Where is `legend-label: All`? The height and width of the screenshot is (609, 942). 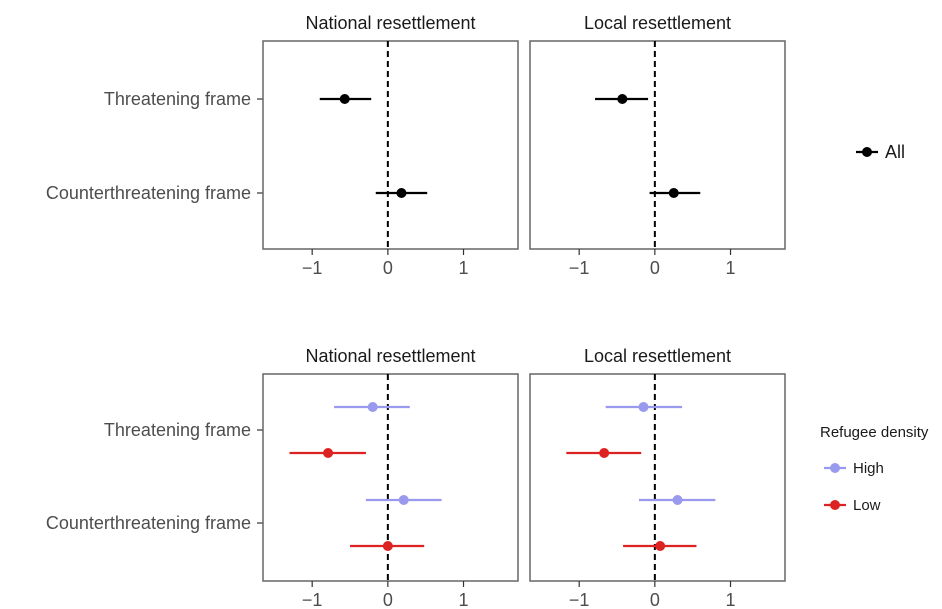 legend-label: All is located at coordinates (895, 152).